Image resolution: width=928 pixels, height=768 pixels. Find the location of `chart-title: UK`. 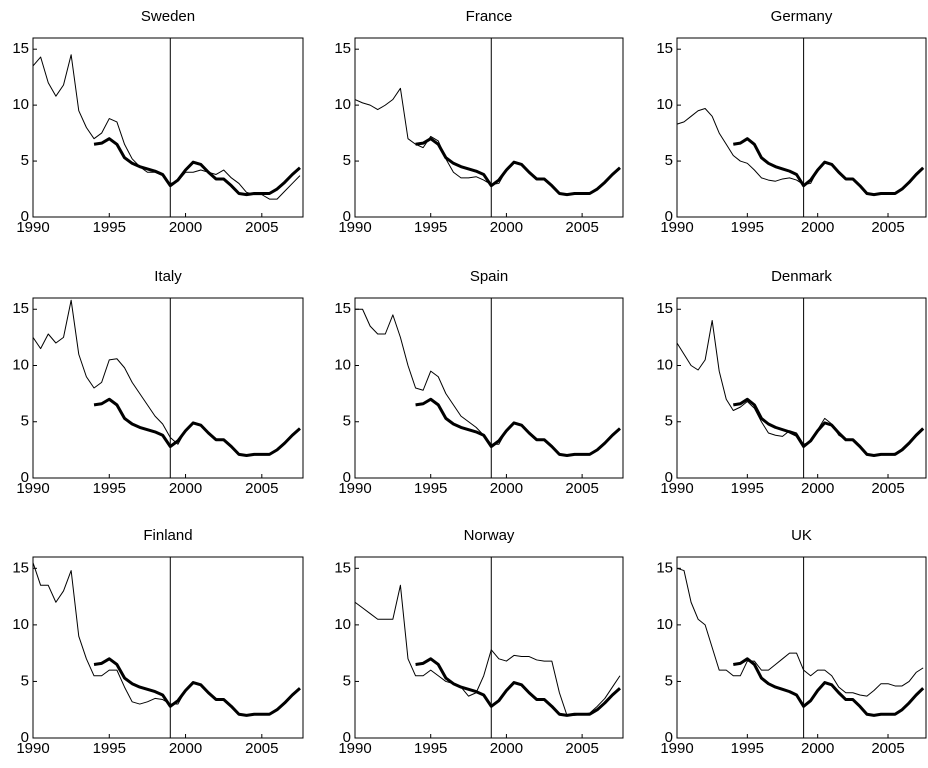

chart-title: UK is located at coordinates (801, 535).